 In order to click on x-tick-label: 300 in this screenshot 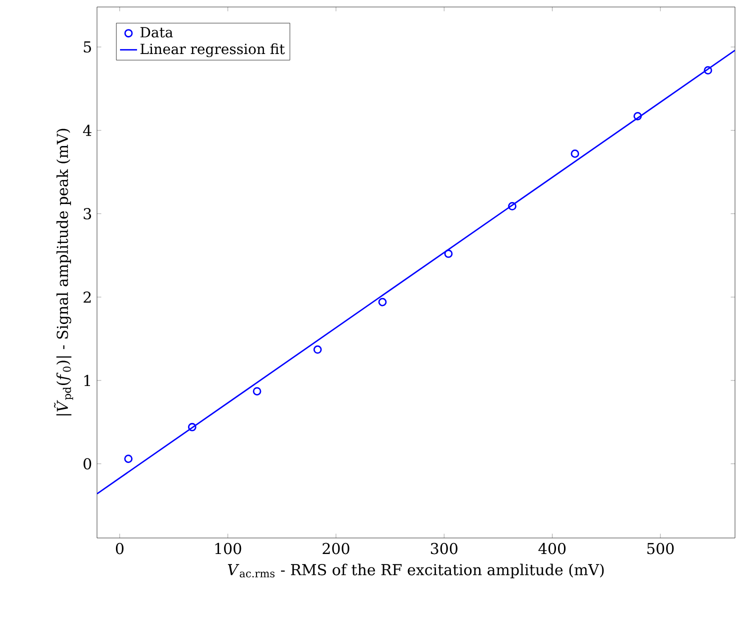, I will do `click(444, 548)`.